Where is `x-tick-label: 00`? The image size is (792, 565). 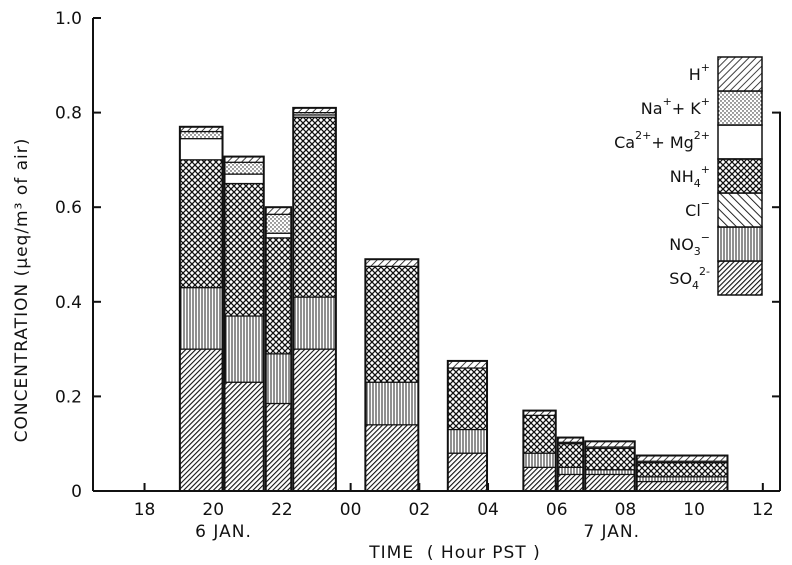
x-tick-label: 00 is located at coordinates (351, 510).